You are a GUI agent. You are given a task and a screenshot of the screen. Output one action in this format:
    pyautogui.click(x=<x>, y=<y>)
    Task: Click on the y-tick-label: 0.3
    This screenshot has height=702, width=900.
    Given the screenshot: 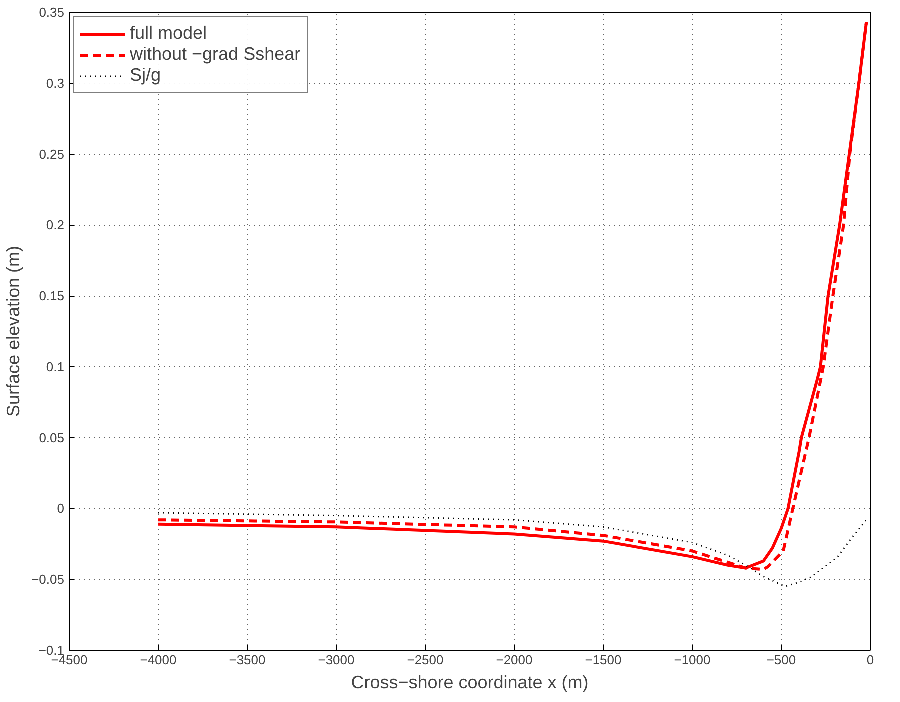 What is the action you would take?
    pyautogui.click(x=55, y=83)
    